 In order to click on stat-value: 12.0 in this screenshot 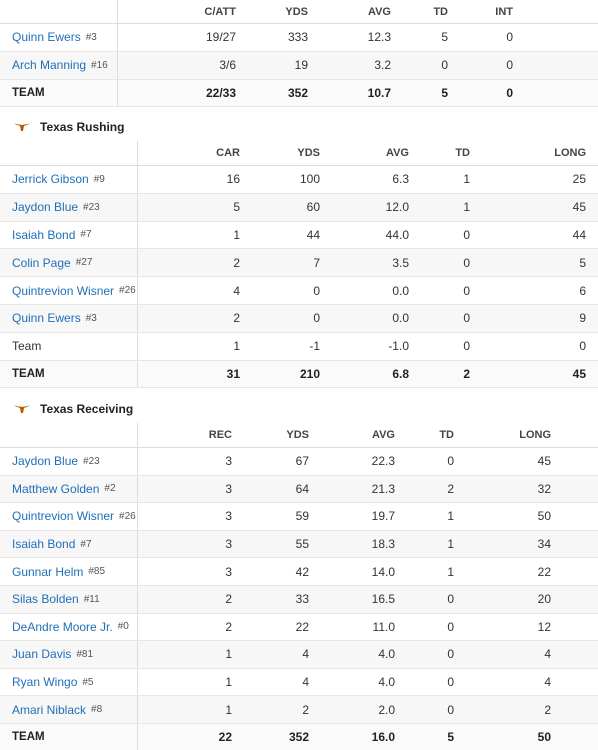, I will do `click(397, 207)`.